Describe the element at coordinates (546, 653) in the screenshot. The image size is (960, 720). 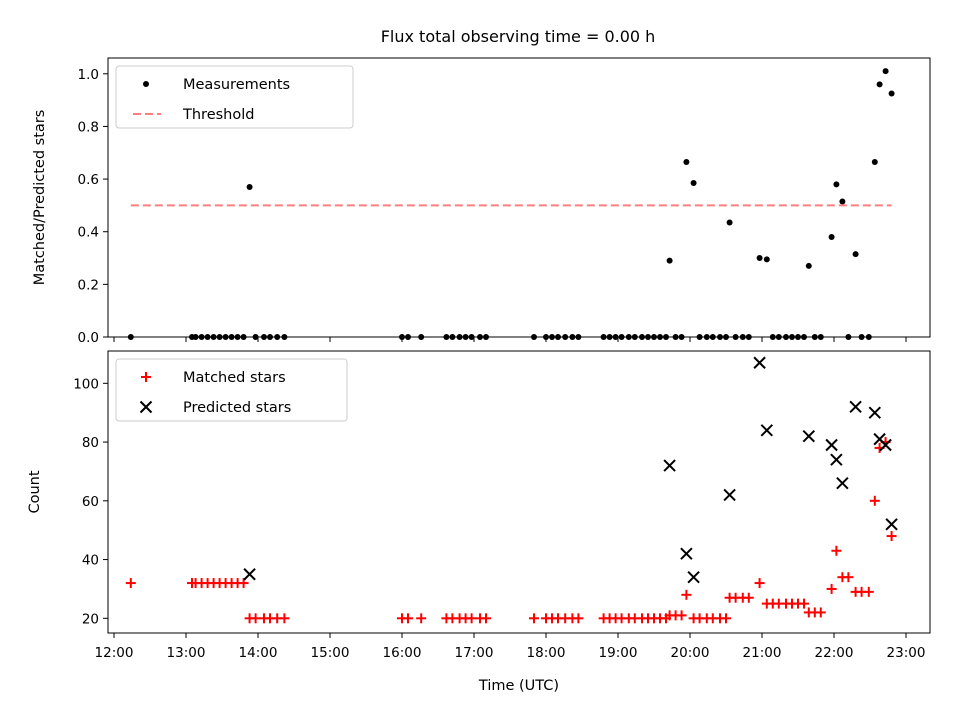
I see `x-tick-label: 18:00` at that location.